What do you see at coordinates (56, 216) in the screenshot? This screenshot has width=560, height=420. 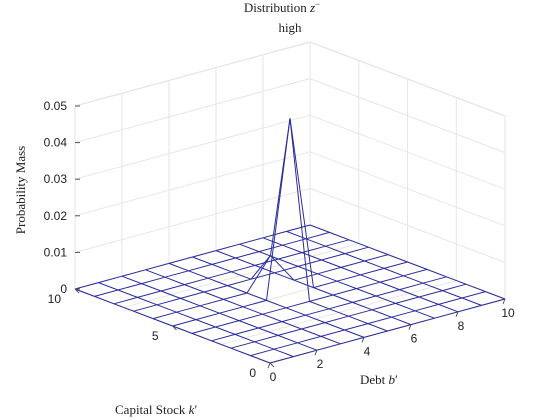 I see `z-tick-label: 0.02` at bounding box center [56, 216].